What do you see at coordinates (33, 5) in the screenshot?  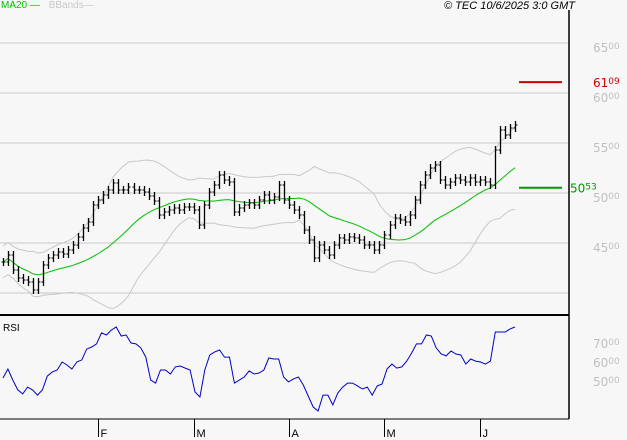 I see `legend-ma20-swatch: —` at bounding box center [33, 5].